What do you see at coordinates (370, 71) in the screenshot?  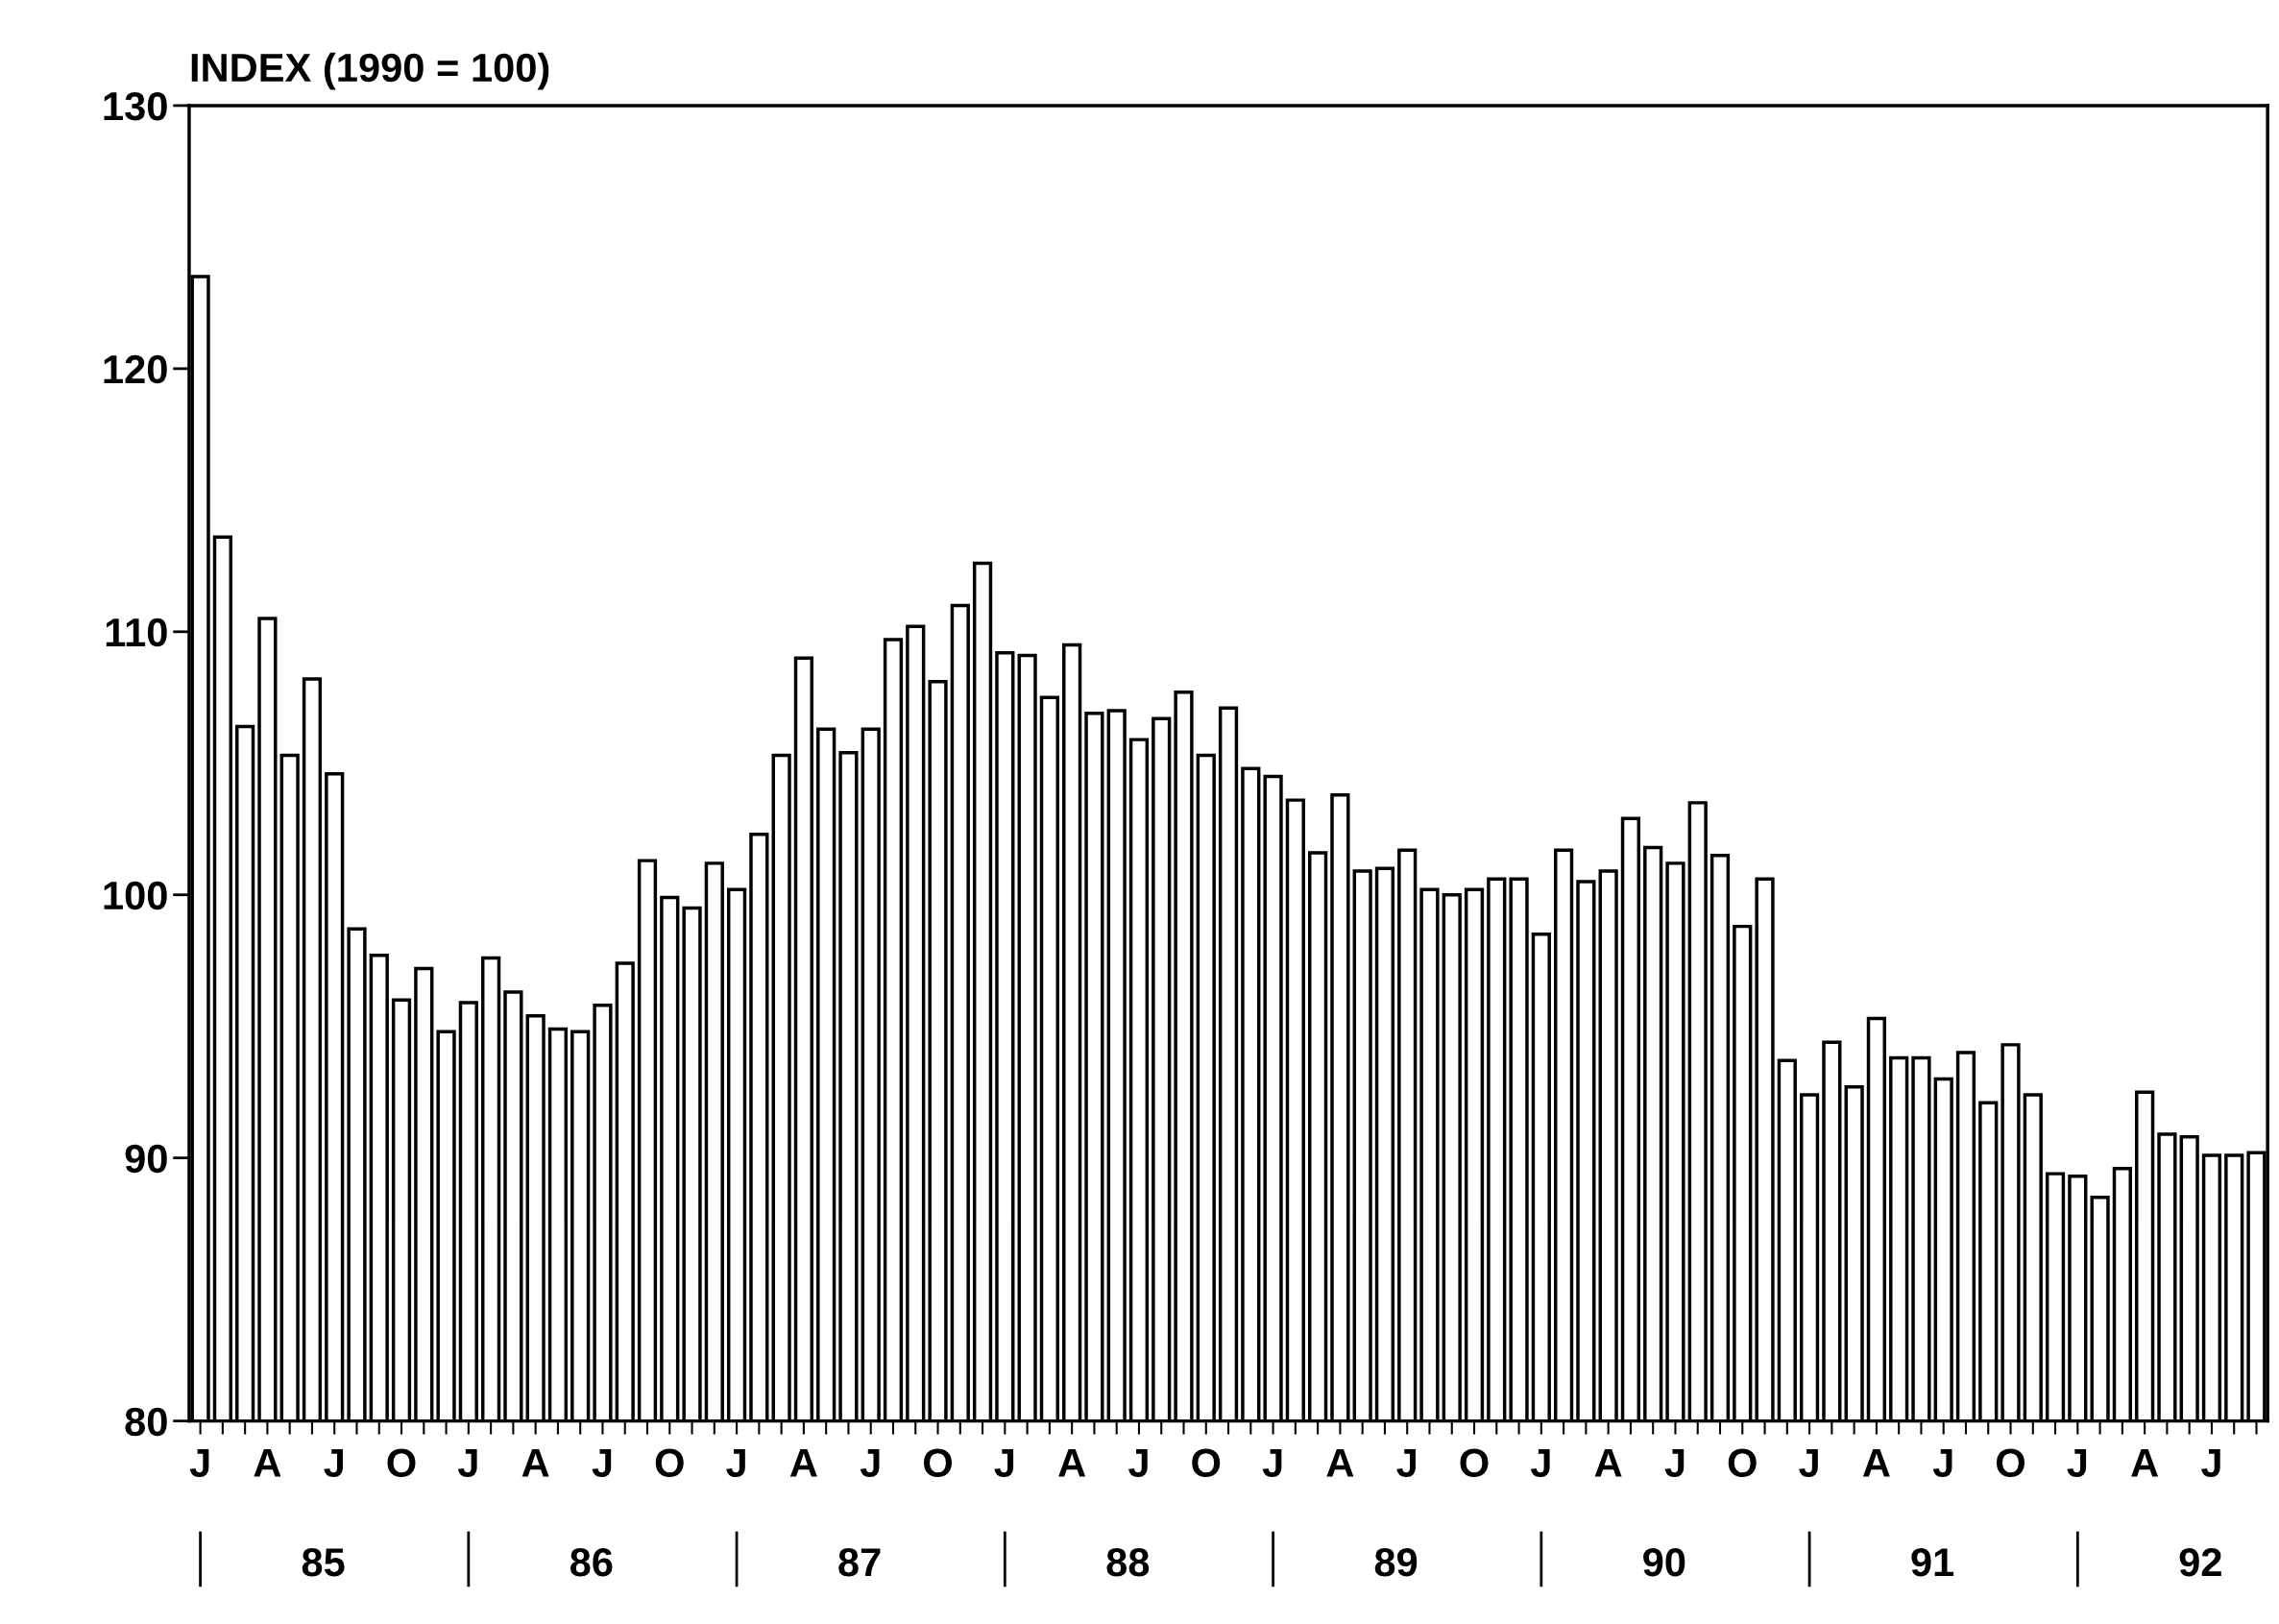 I see `chart-title: INDEX (1990 = 100)` at bounding box center [370, 71].